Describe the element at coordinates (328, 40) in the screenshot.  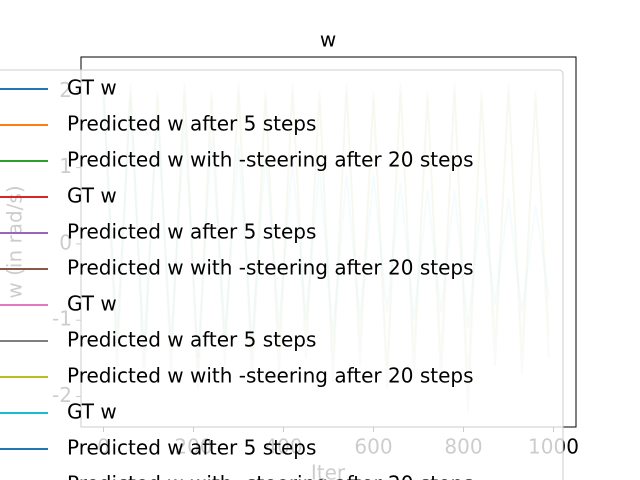
I see `chart-title: w` at that location.